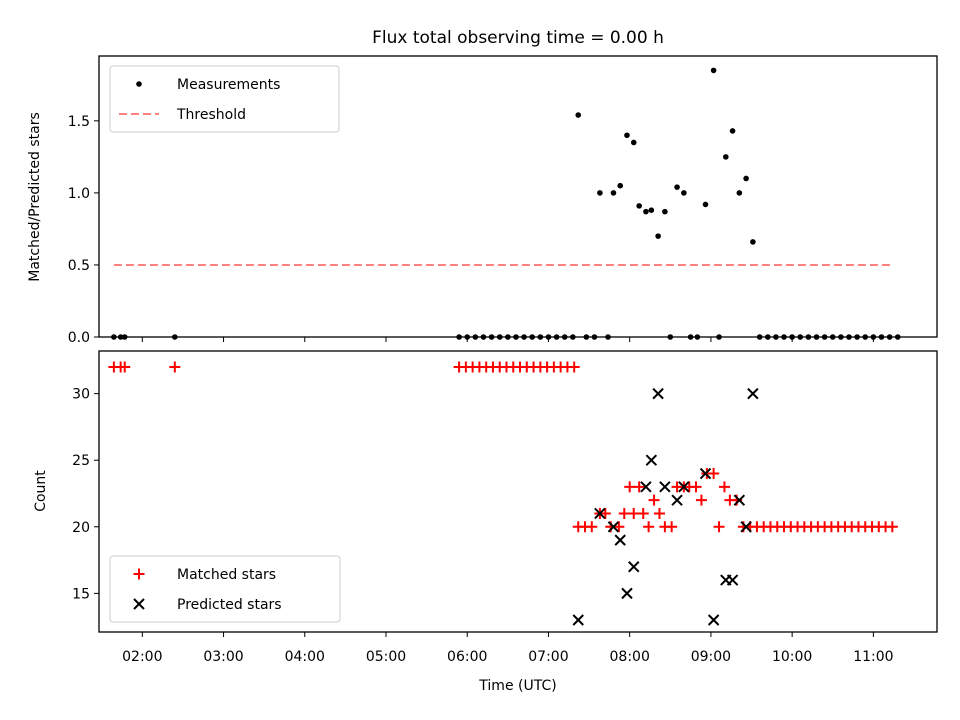 Image resolution: width=960 pixels, height=720 pixels. I want to click on legend-plus-marker, so click(139, 574).